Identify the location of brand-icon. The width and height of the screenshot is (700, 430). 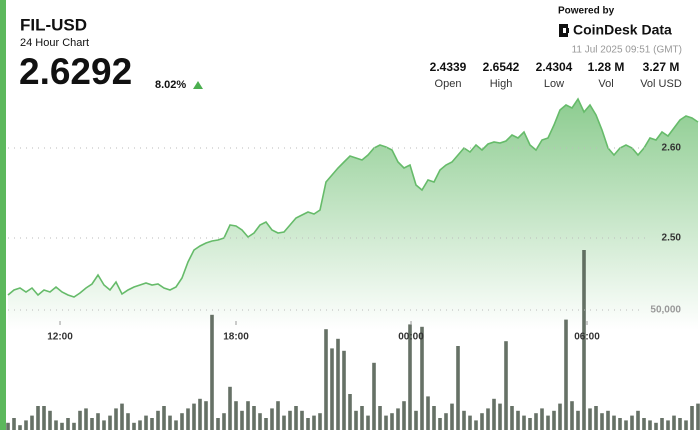
(564, 30).